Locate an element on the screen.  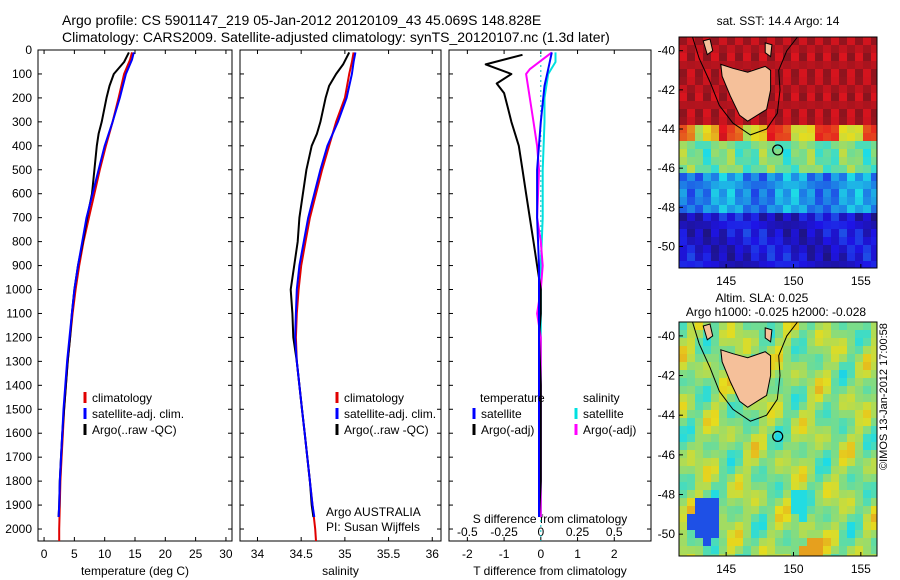
legend-sal-satellite: satellite-adj. clim. is located at coordinates (390, 414).